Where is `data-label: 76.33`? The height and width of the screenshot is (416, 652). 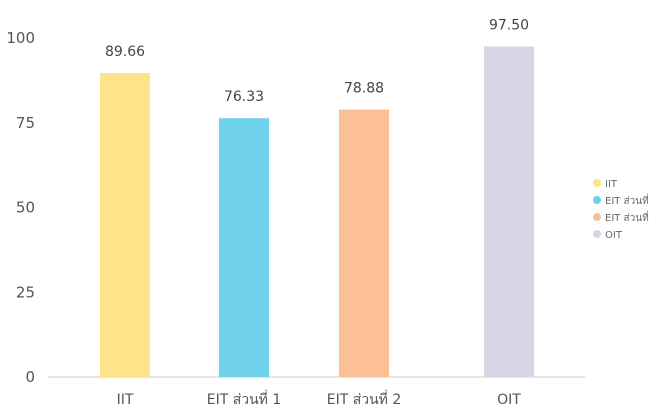
data-label: 76.33 is located at coordinates (244, 97).